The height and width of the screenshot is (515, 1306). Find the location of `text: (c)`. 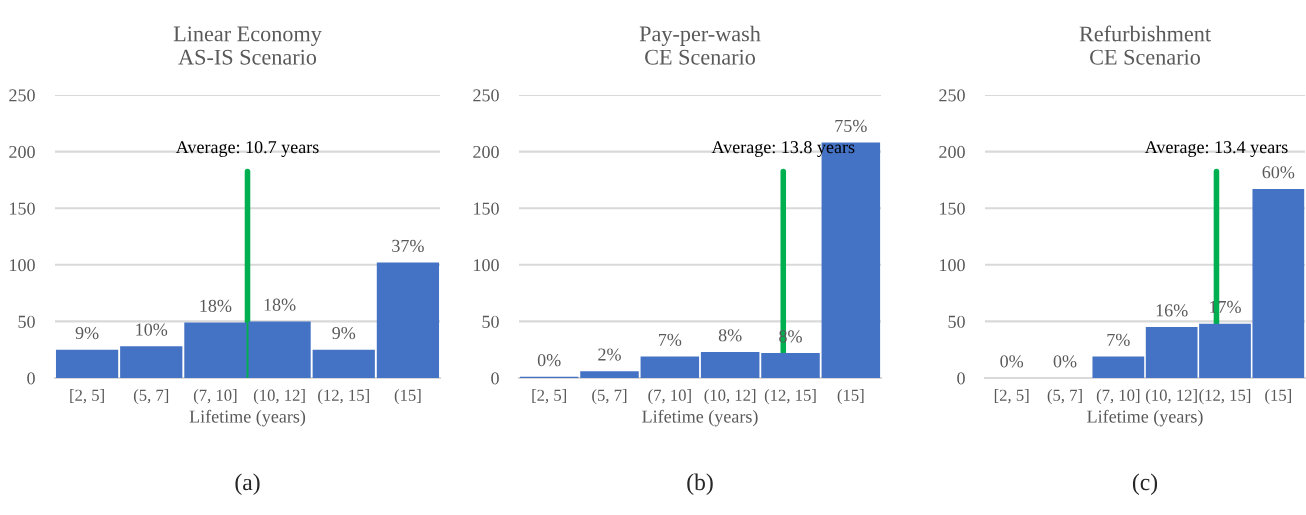

text: (c) is located at coordinates (1145, 484).